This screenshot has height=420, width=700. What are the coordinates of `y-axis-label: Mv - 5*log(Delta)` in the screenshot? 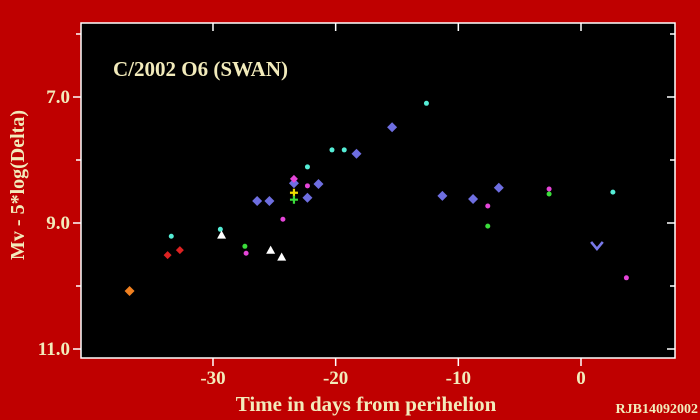 It's located at (18, 185).